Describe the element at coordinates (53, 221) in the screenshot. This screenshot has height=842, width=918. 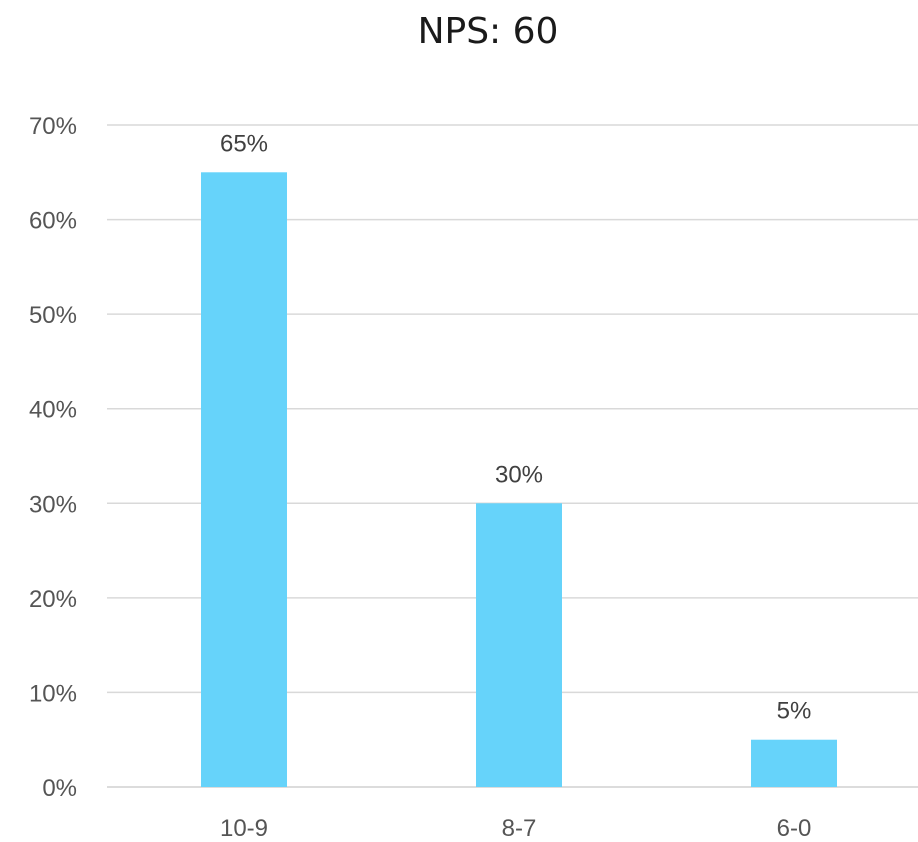
I see `y-tick-label: 60%` at that location.